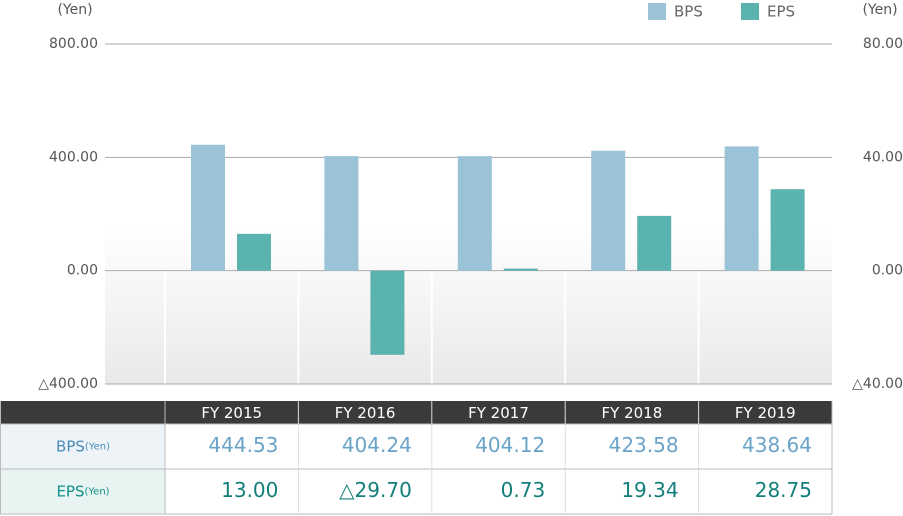  What do you see at coordinates (377, 445) in the screenshot?
I see `table-value: 404.24` at bounding box center [377, 445].